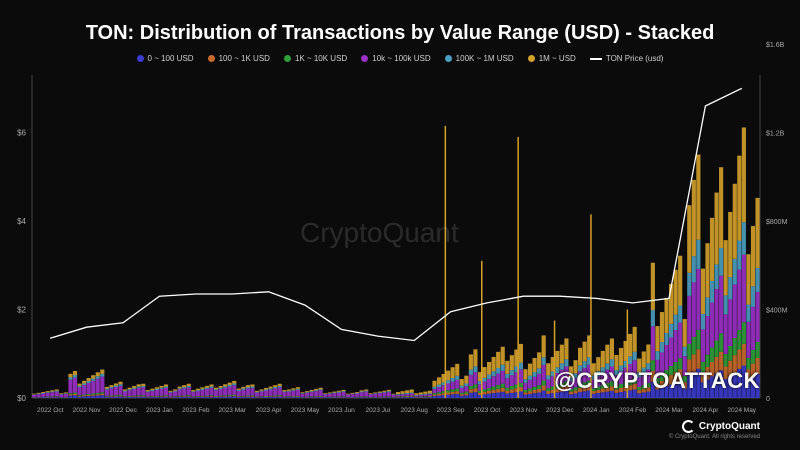  I want to click on legend-item: 100K ~ 1M USD, so click(479, 58).